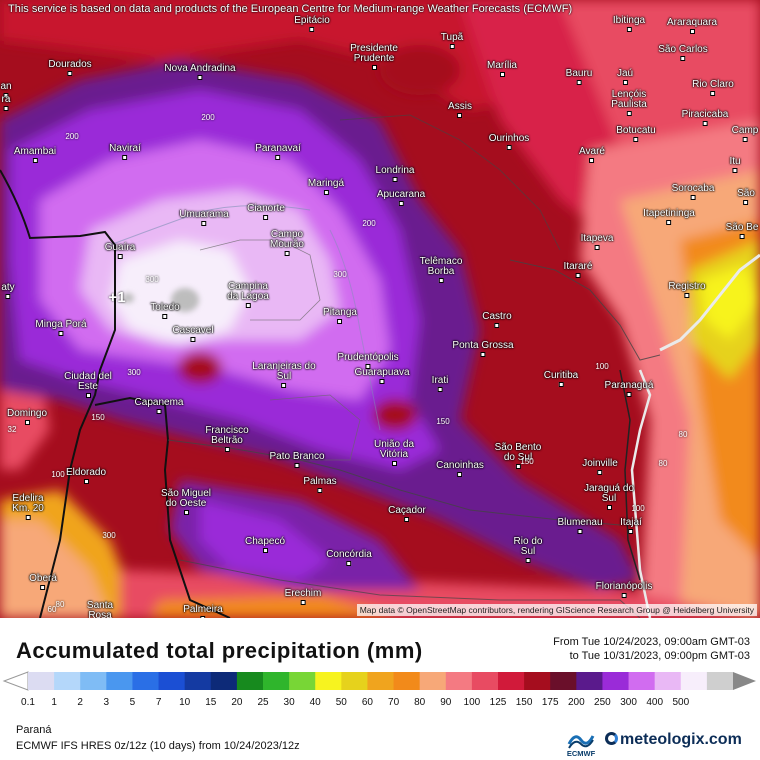 The height and width of the screenshot is (760, 760). I want to click on colorbar-tick-label: 175, so click(550, 702).